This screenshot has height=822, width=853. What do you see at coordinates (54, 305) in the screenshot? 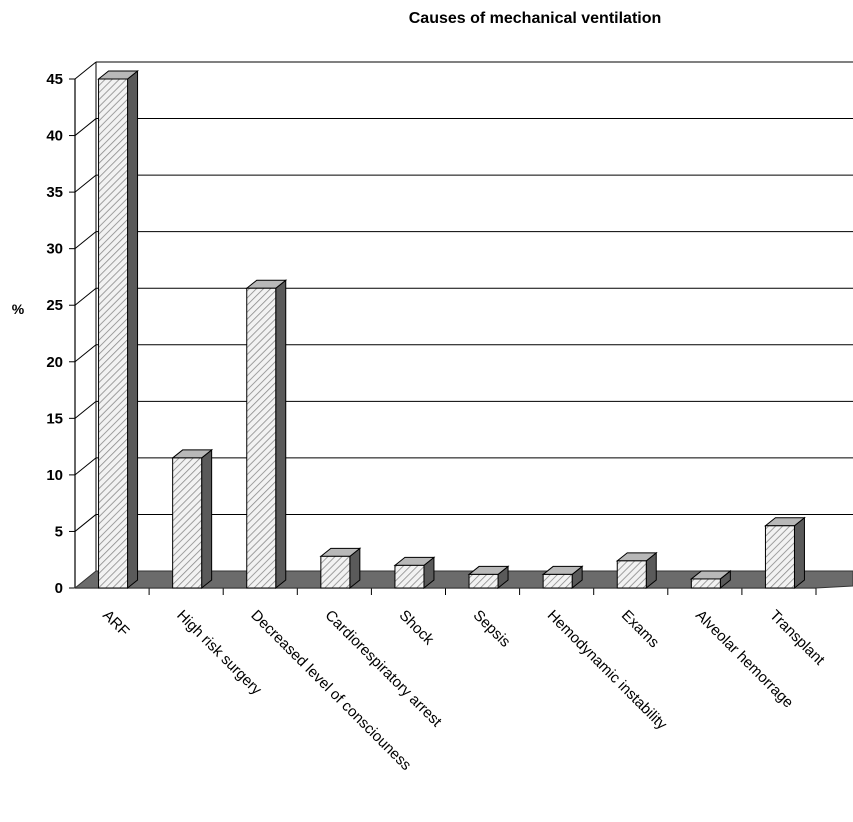
I see `y-tick-label: 25` at bounding box center [54, 305].